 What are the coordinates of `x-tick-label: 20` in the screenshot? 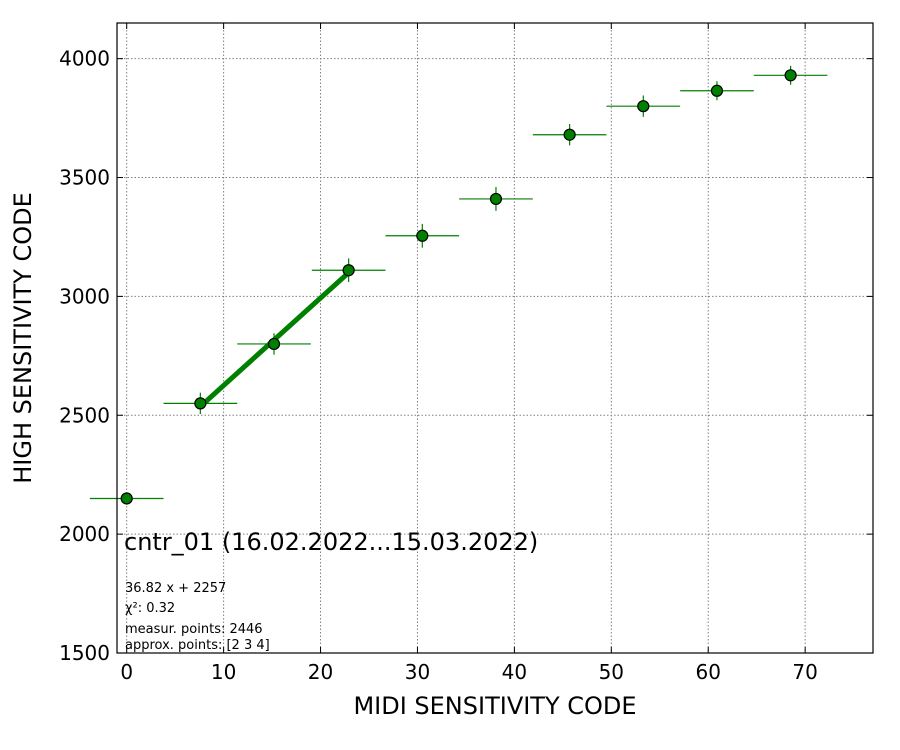 It's located at (320, 672).